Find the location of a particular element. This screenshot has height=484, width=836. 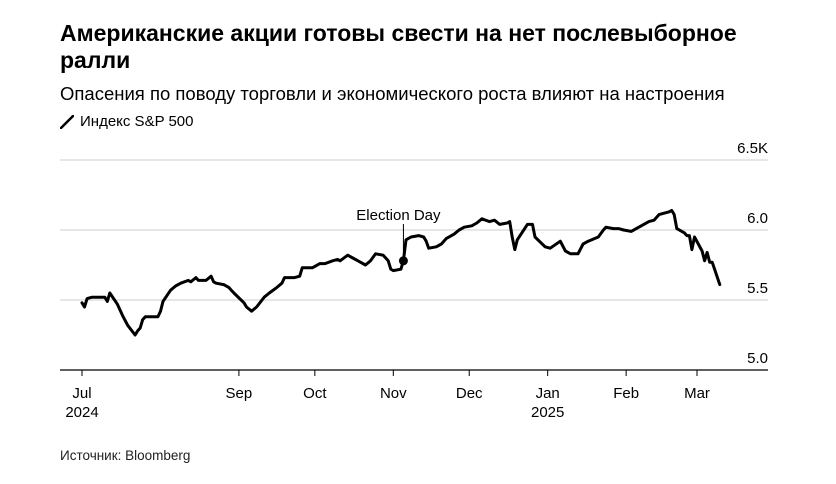

source-note: Источник: Bloomberg is located at coordinates (125, 455).